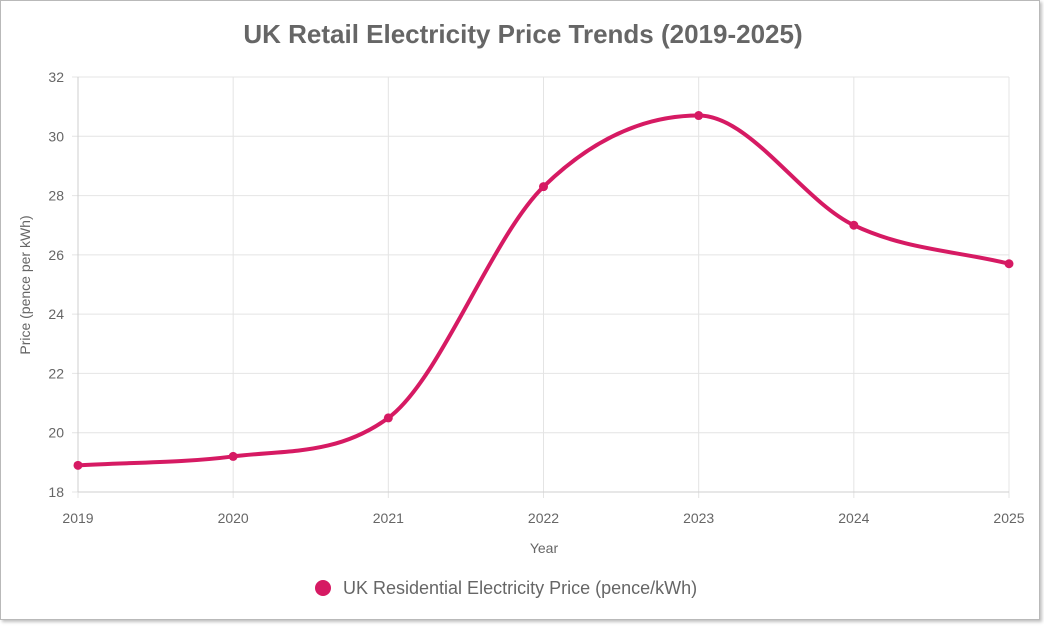 The image size is (1044, 626). I want to click on legend-marker, so click(323, 588).